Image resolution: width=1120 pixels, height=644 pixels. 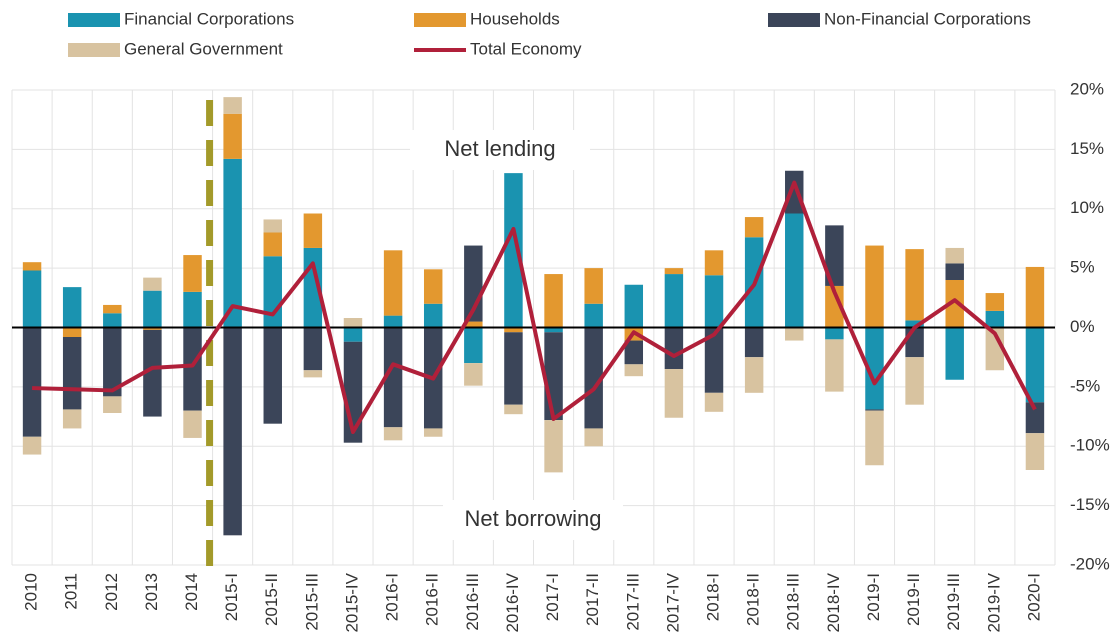 What do you see at coordinates (392, 597) in the screenshot?
I see `x-tick-label: 2016-I` at bounding box center [392, 597].